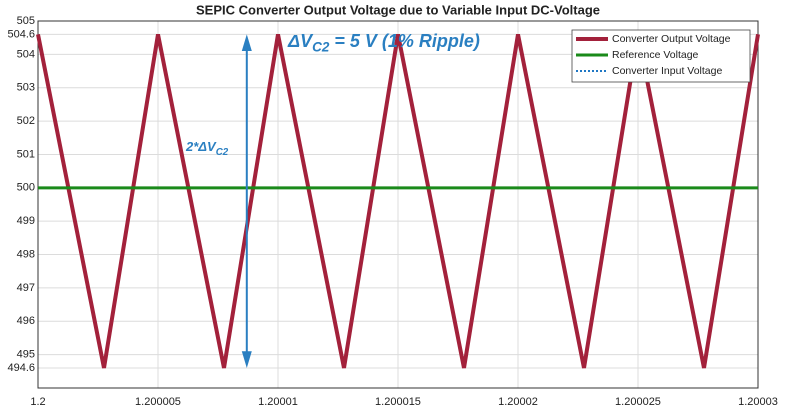  I want to click on y-tick-label: 500, so click(26, 188).